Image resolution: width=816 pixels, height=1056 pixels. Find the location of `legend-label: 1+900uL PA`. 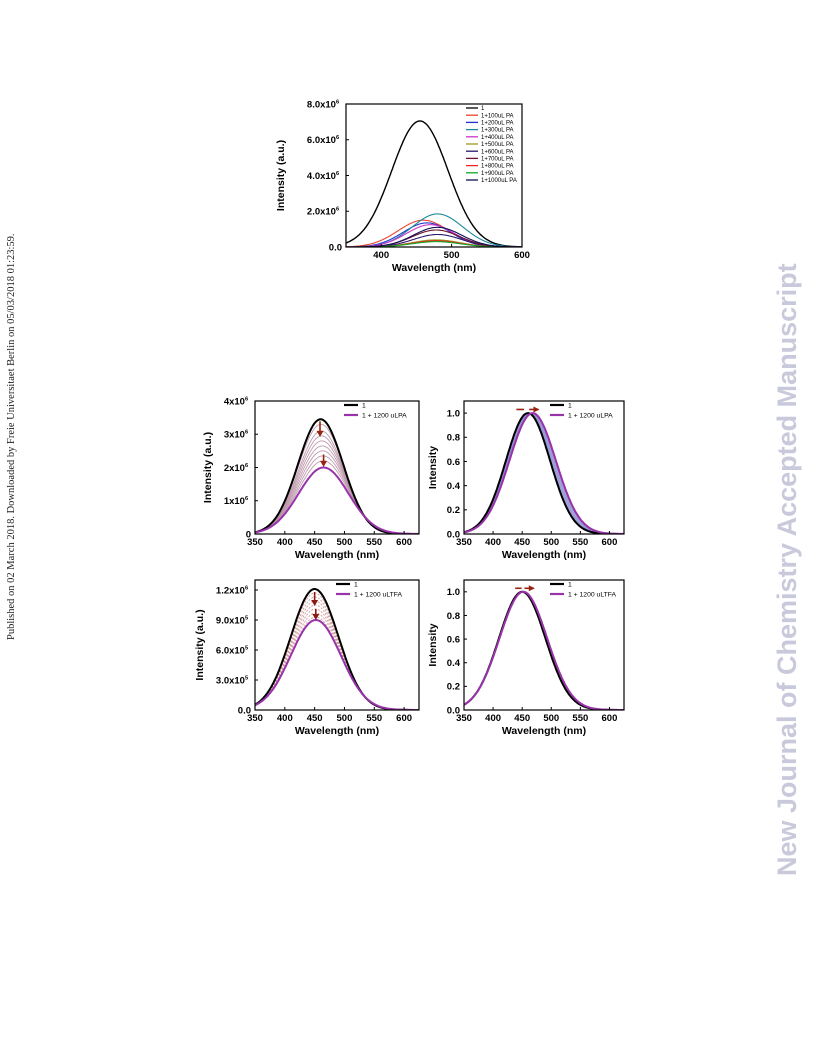

legend-label: 1+900uL PA is located at coordinates (497, 174).